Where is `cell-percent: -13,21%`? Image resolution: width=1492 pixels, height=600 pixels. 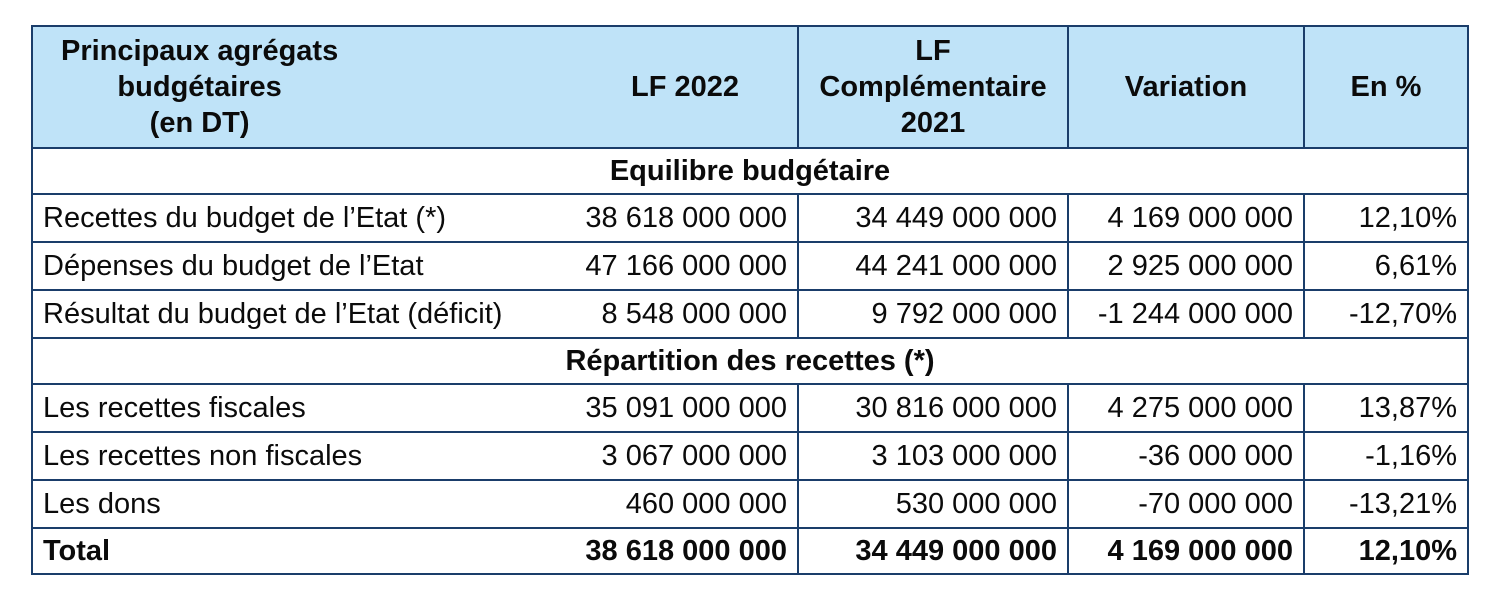 cell-percent: -13,21% is located at coordinates (1386, 504).